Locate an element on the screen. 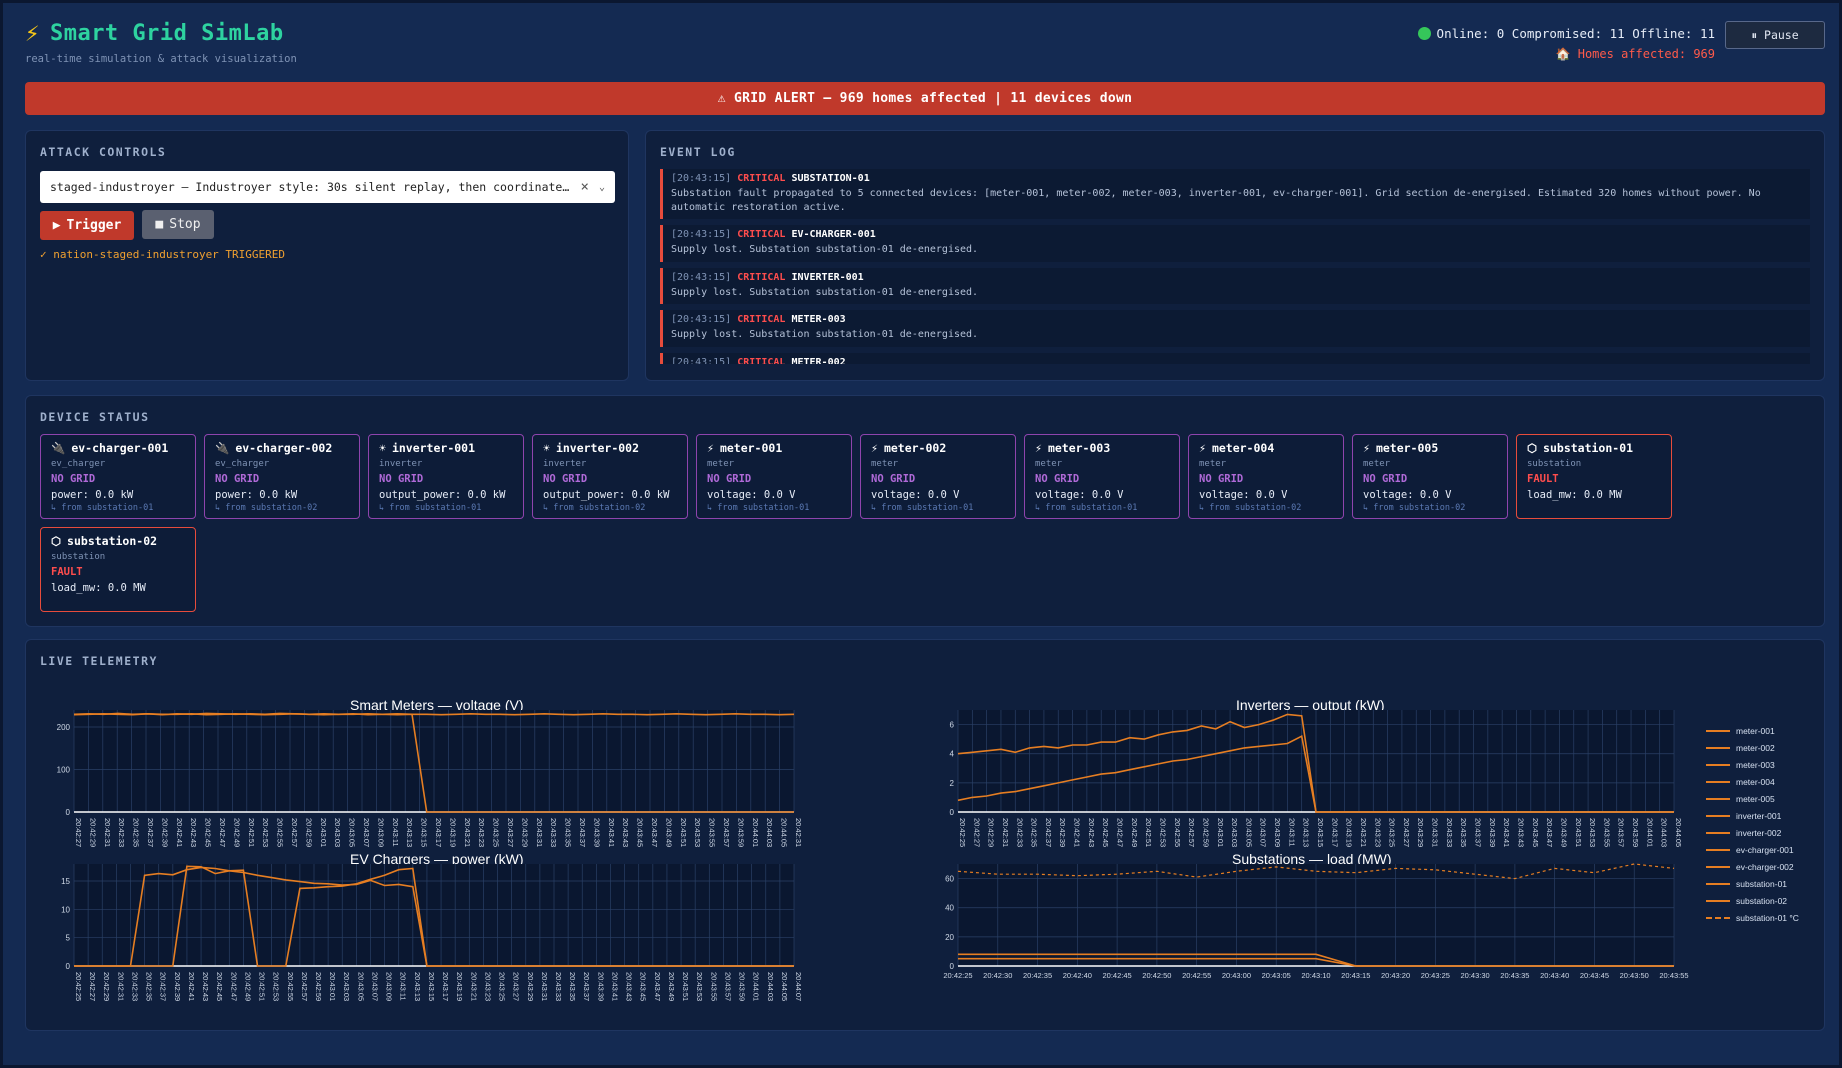 Image resolution: width=1842 pixels, height=1068 pixels. x-tick-label: 20:43:31 is located at coordinates (544, 986).